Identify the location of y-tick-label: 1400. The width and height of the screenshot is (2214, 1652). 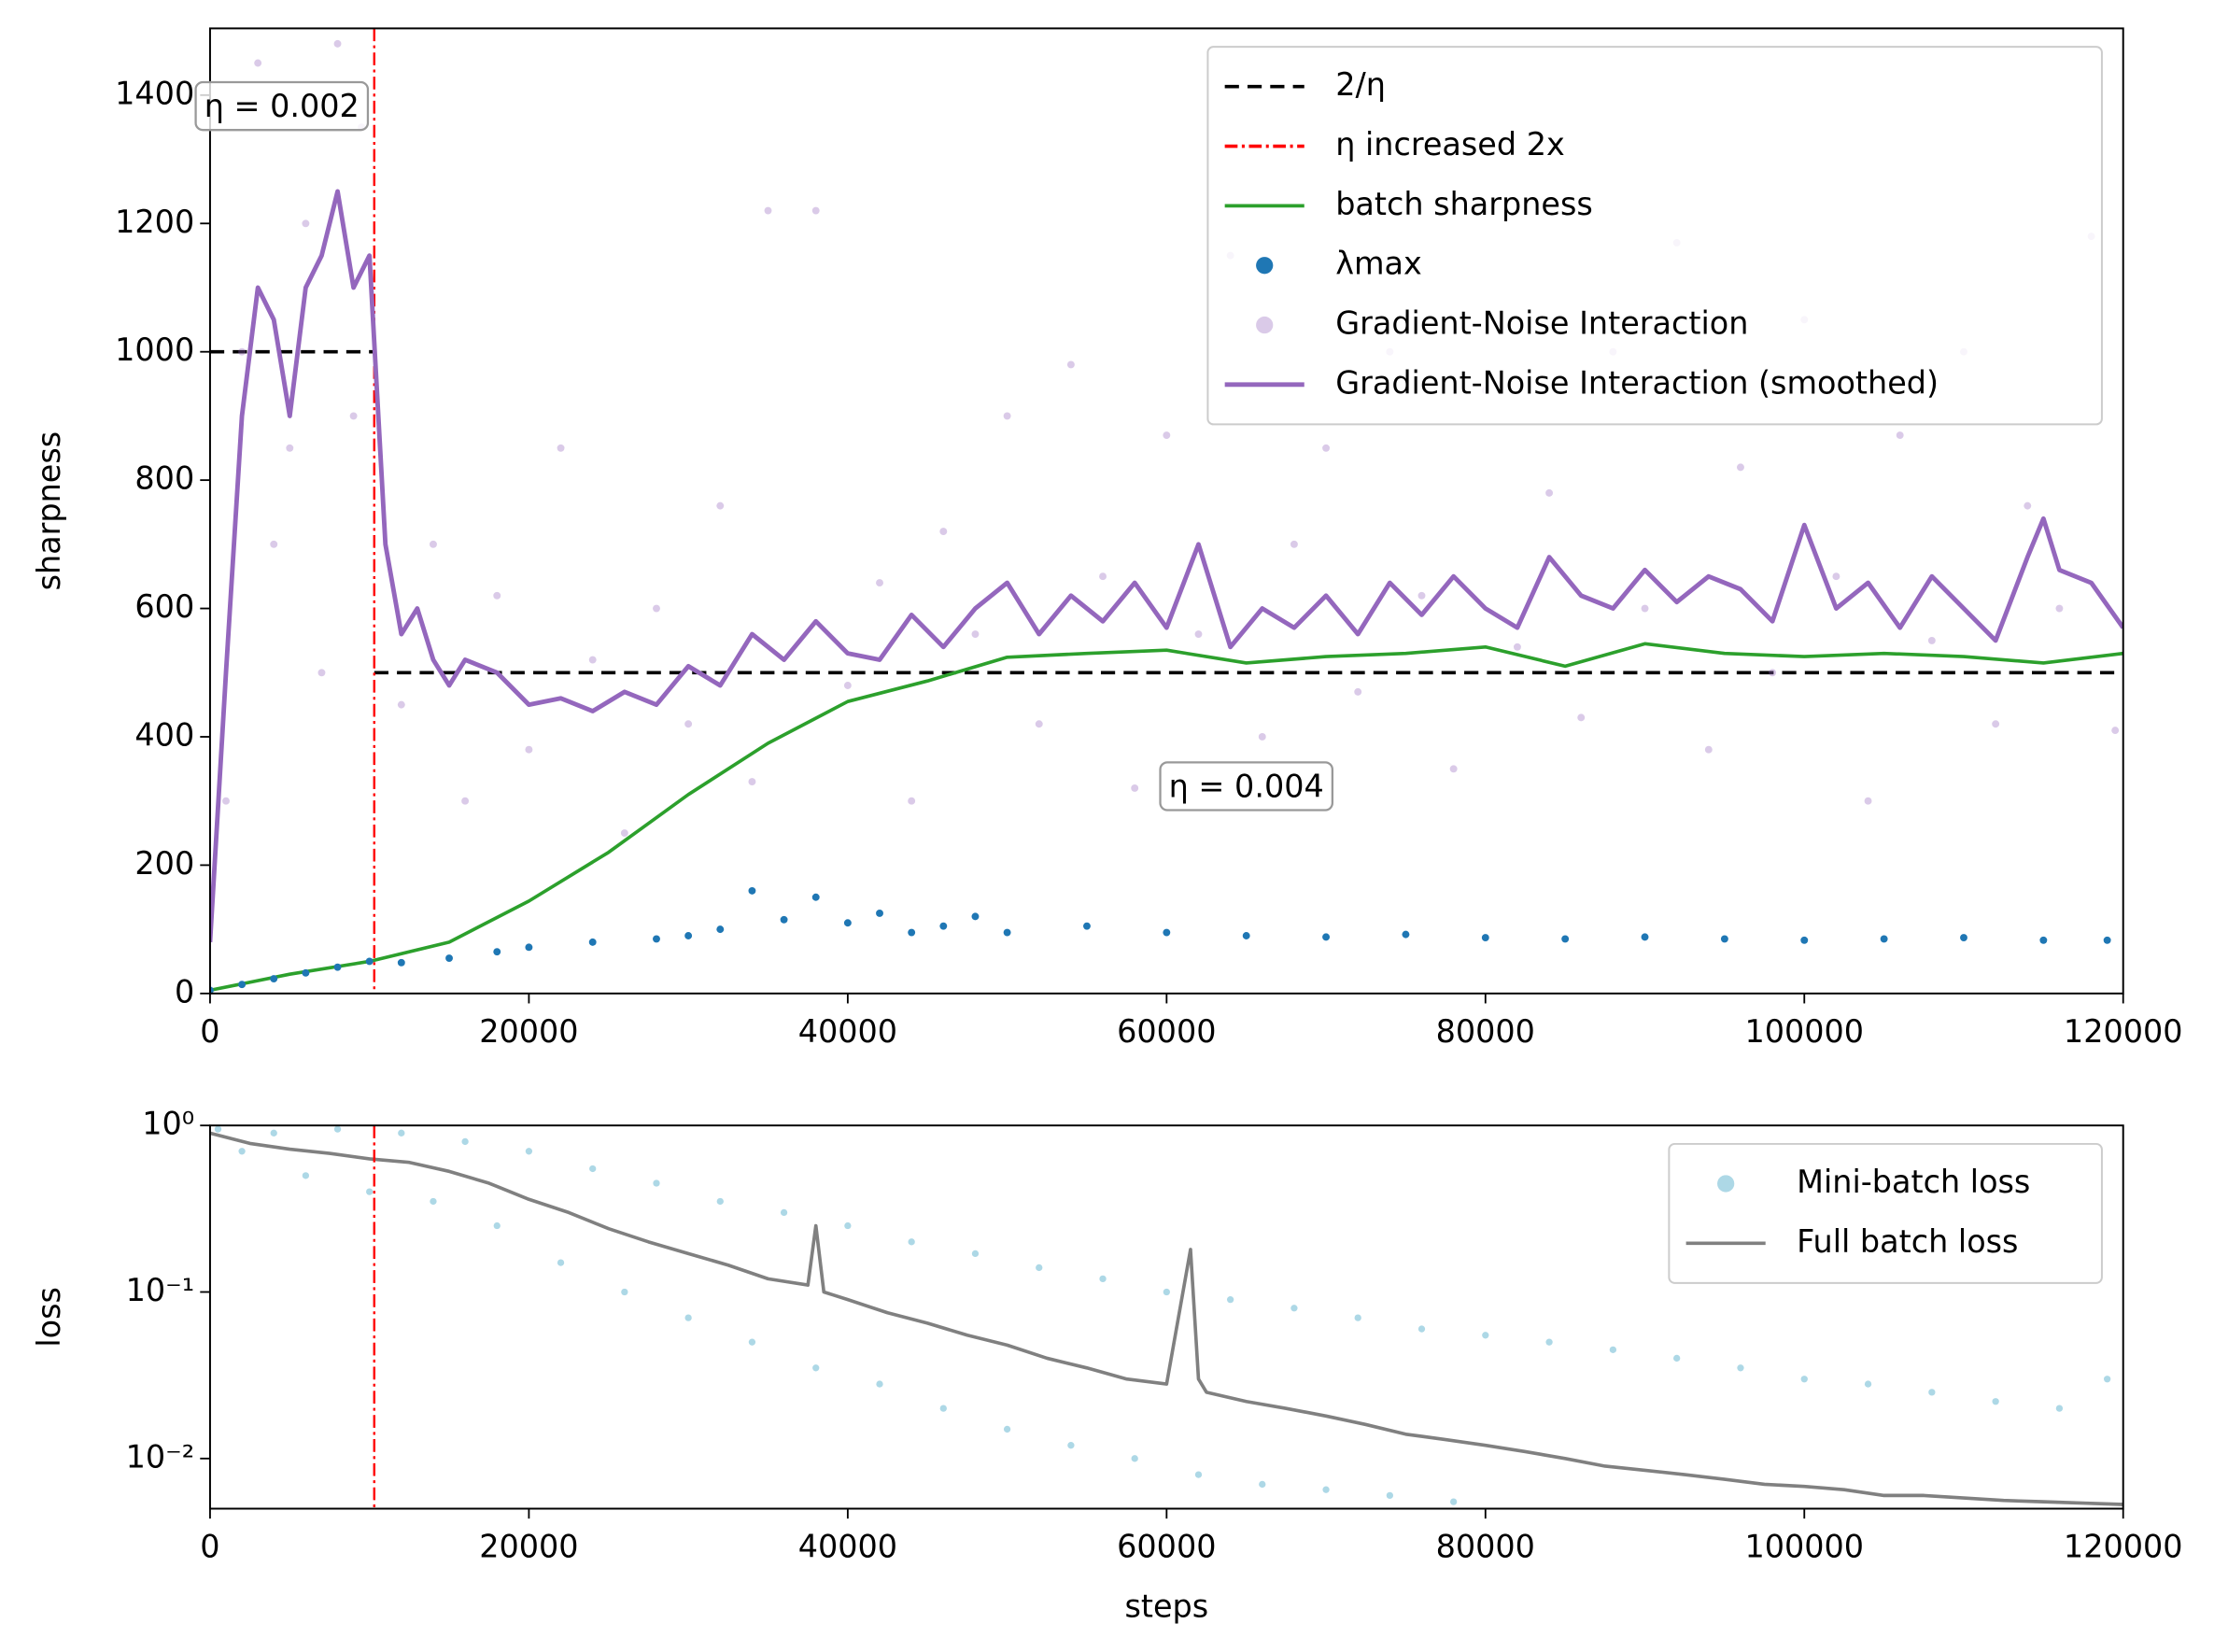
(154, 93).